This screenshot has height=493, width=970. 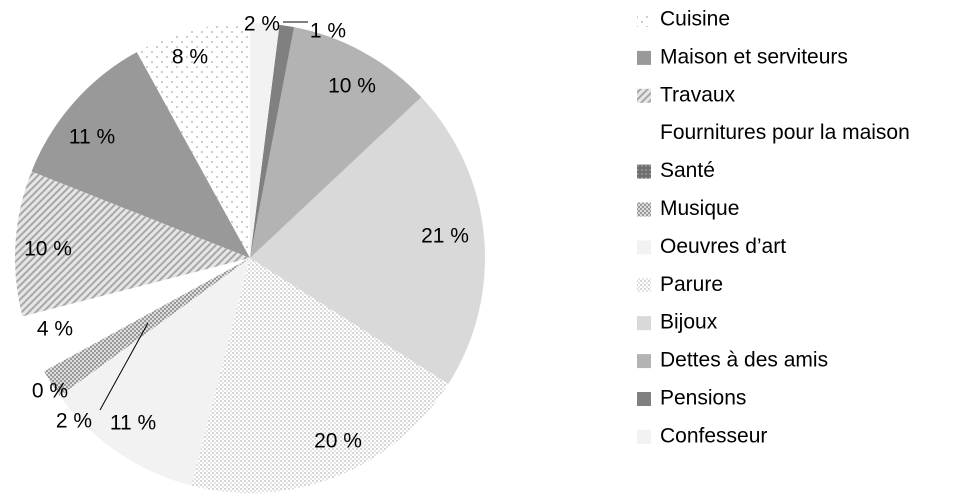 What do you see at coordinates (703, 398) in the screenshot?
I see `legend-label: Pensions` at bounding box center [703, 398].